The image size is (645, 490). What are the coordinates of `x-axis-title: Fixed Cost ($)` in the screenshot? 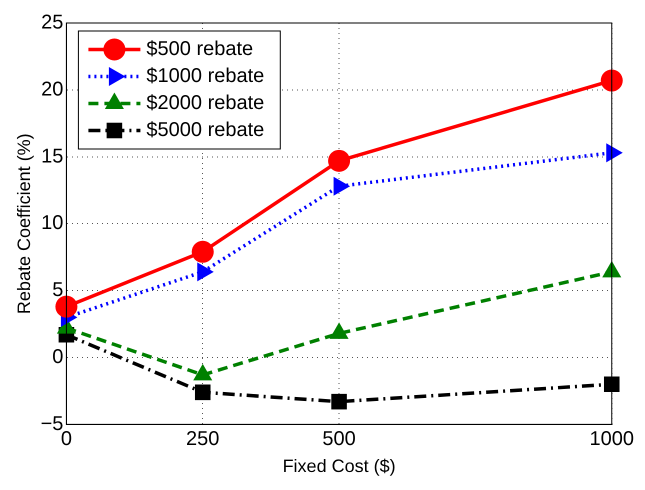 It's located at (339, 466).